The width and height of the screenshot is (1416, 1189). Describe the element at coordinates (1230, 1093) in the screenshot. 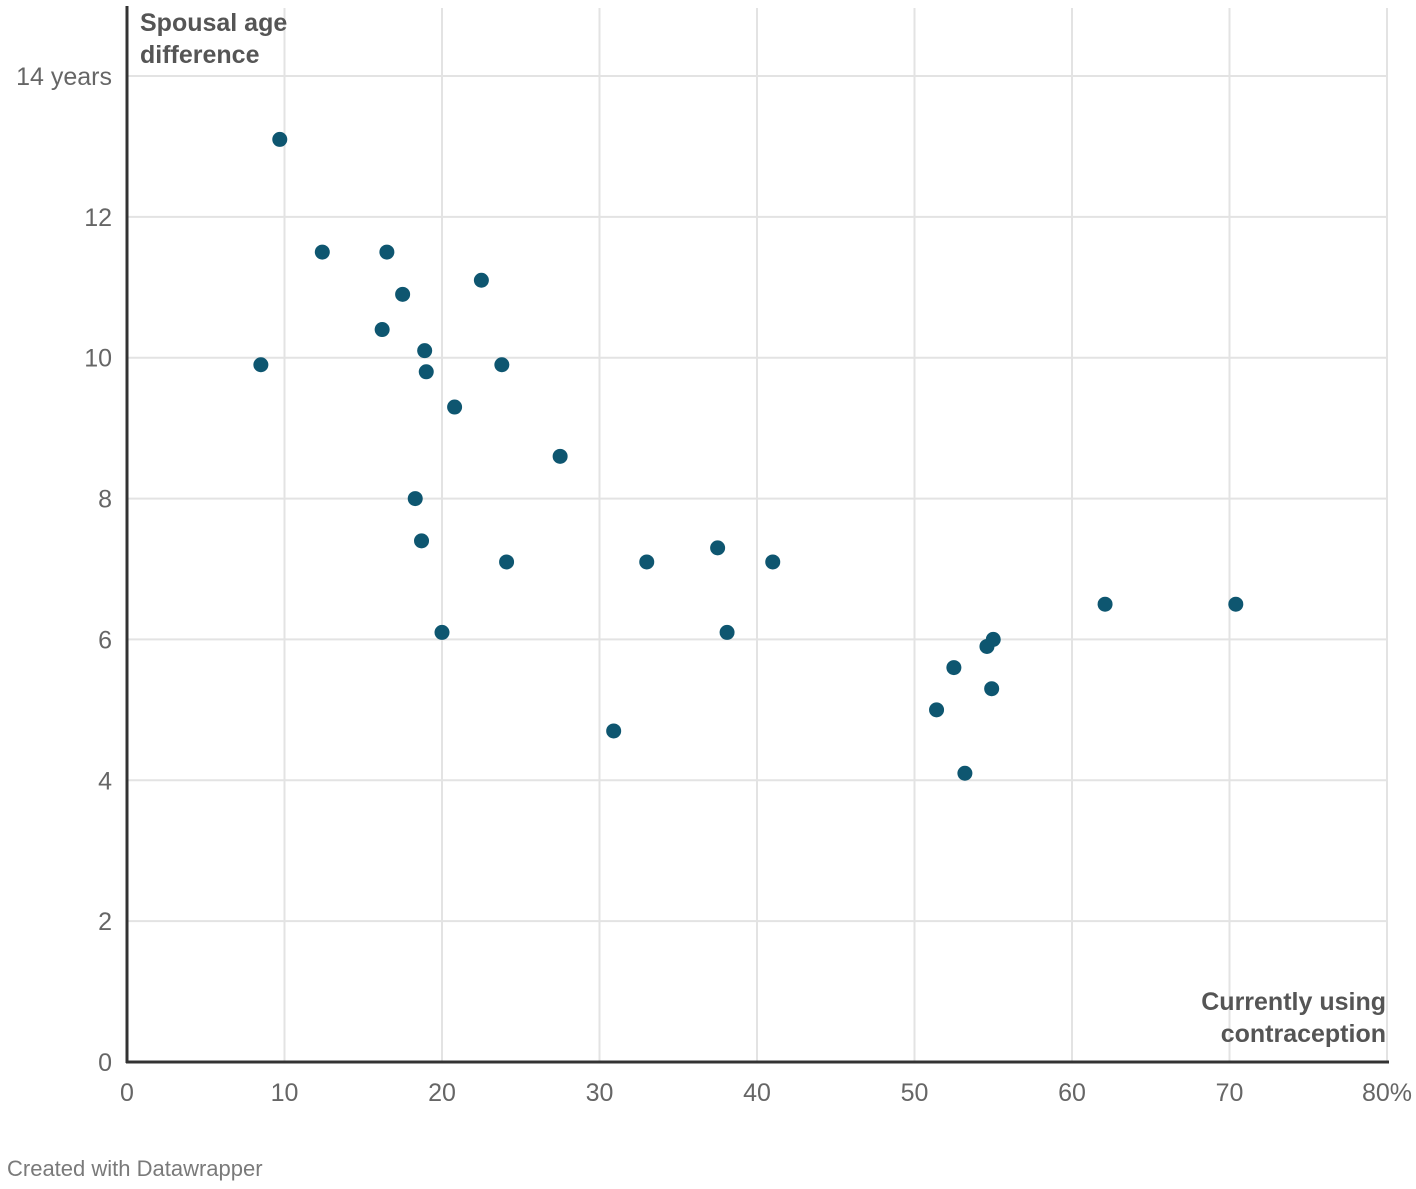

I see `x-tick-label: 70` at that location.